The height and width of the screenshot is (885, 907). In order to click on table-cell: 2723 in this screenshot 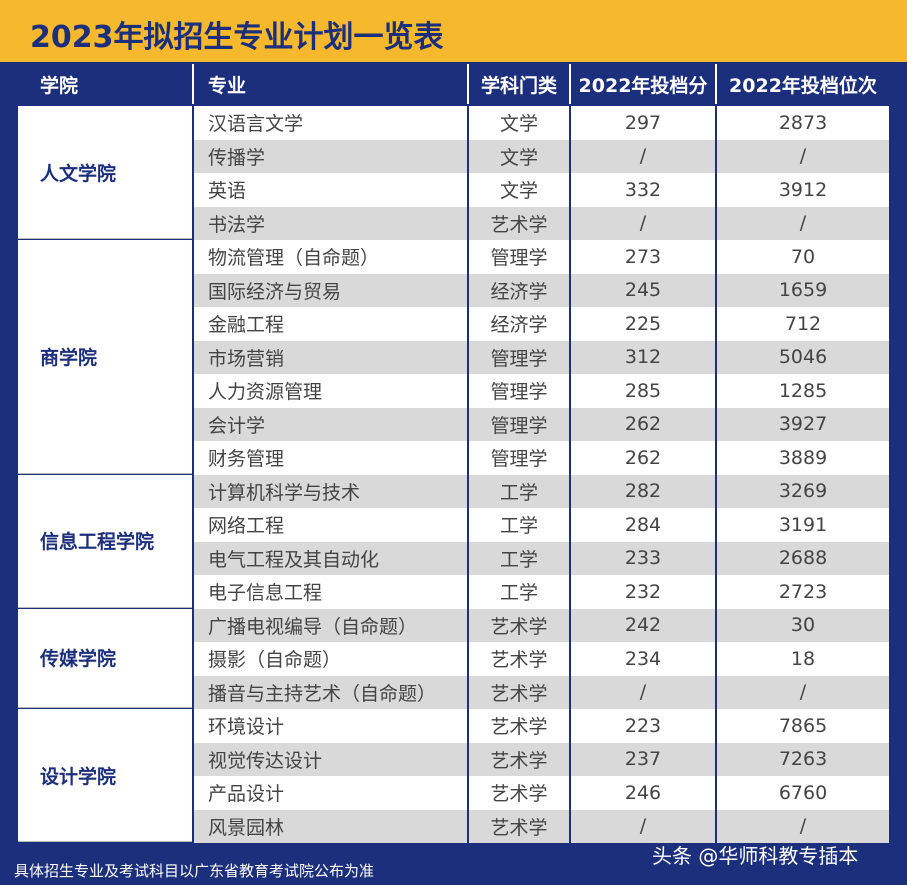, I will do `click(803, 592)`.